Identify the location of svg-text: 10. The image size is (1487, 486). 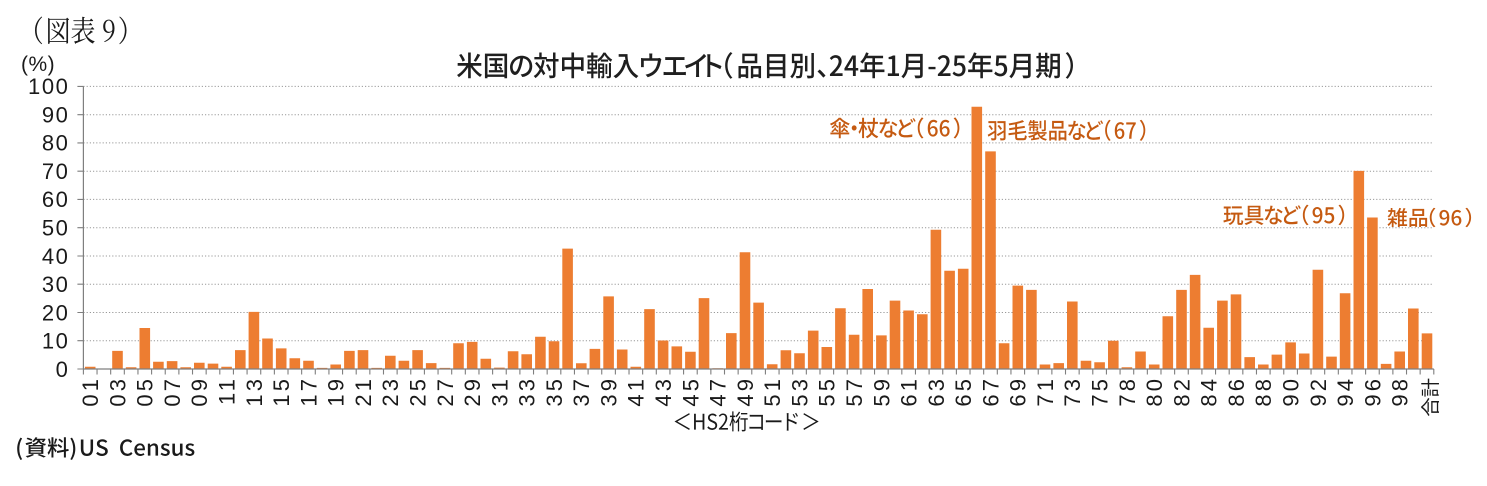
(56, 341).